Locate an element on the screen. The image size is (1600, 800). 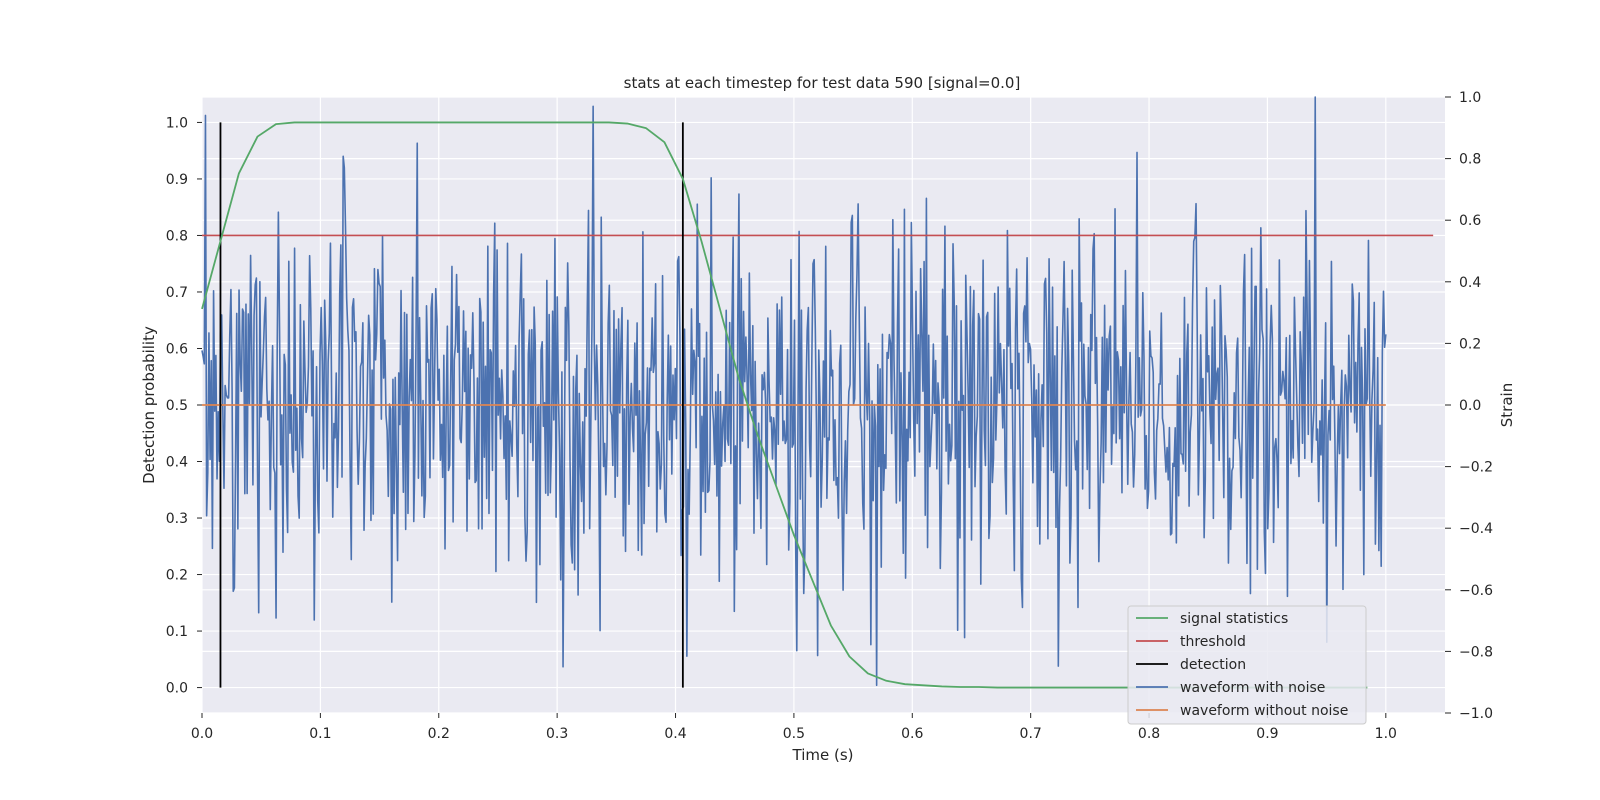
x-tick-label: 0.2 is located at coordinates (439, 734).